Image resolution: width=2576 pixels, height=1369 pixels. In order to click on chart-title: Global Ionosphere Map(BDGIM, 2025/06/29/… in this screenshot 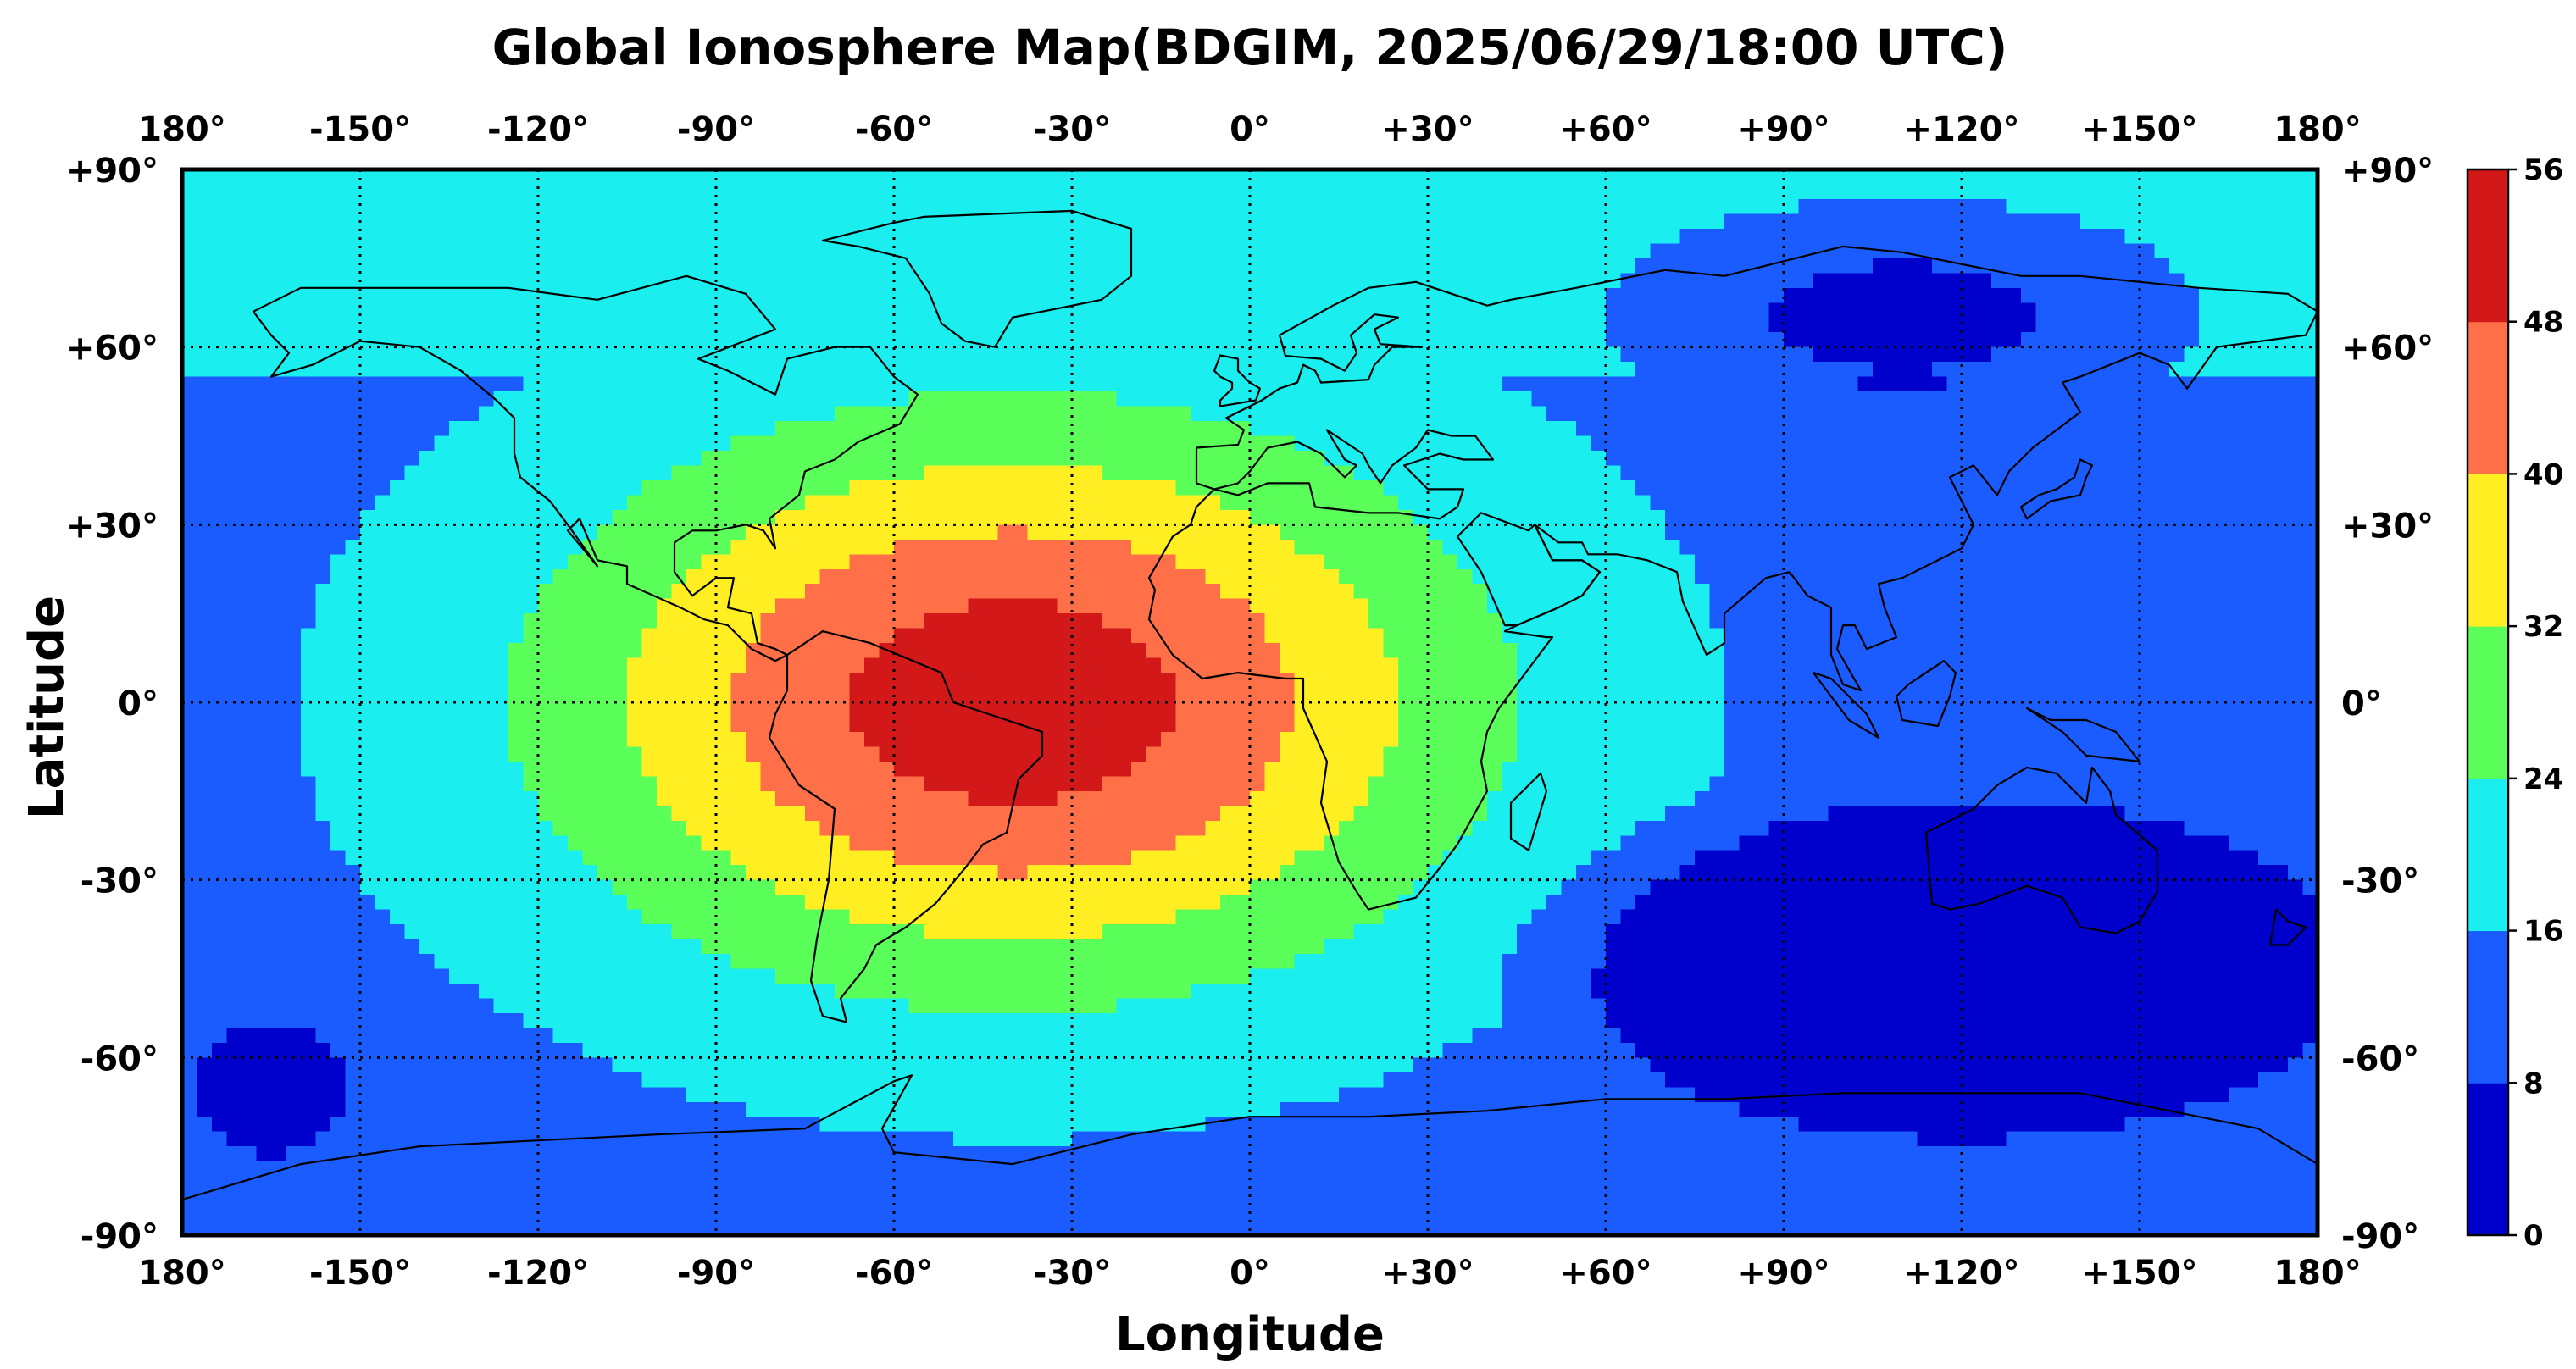, I will do `click(1250, 47)`.